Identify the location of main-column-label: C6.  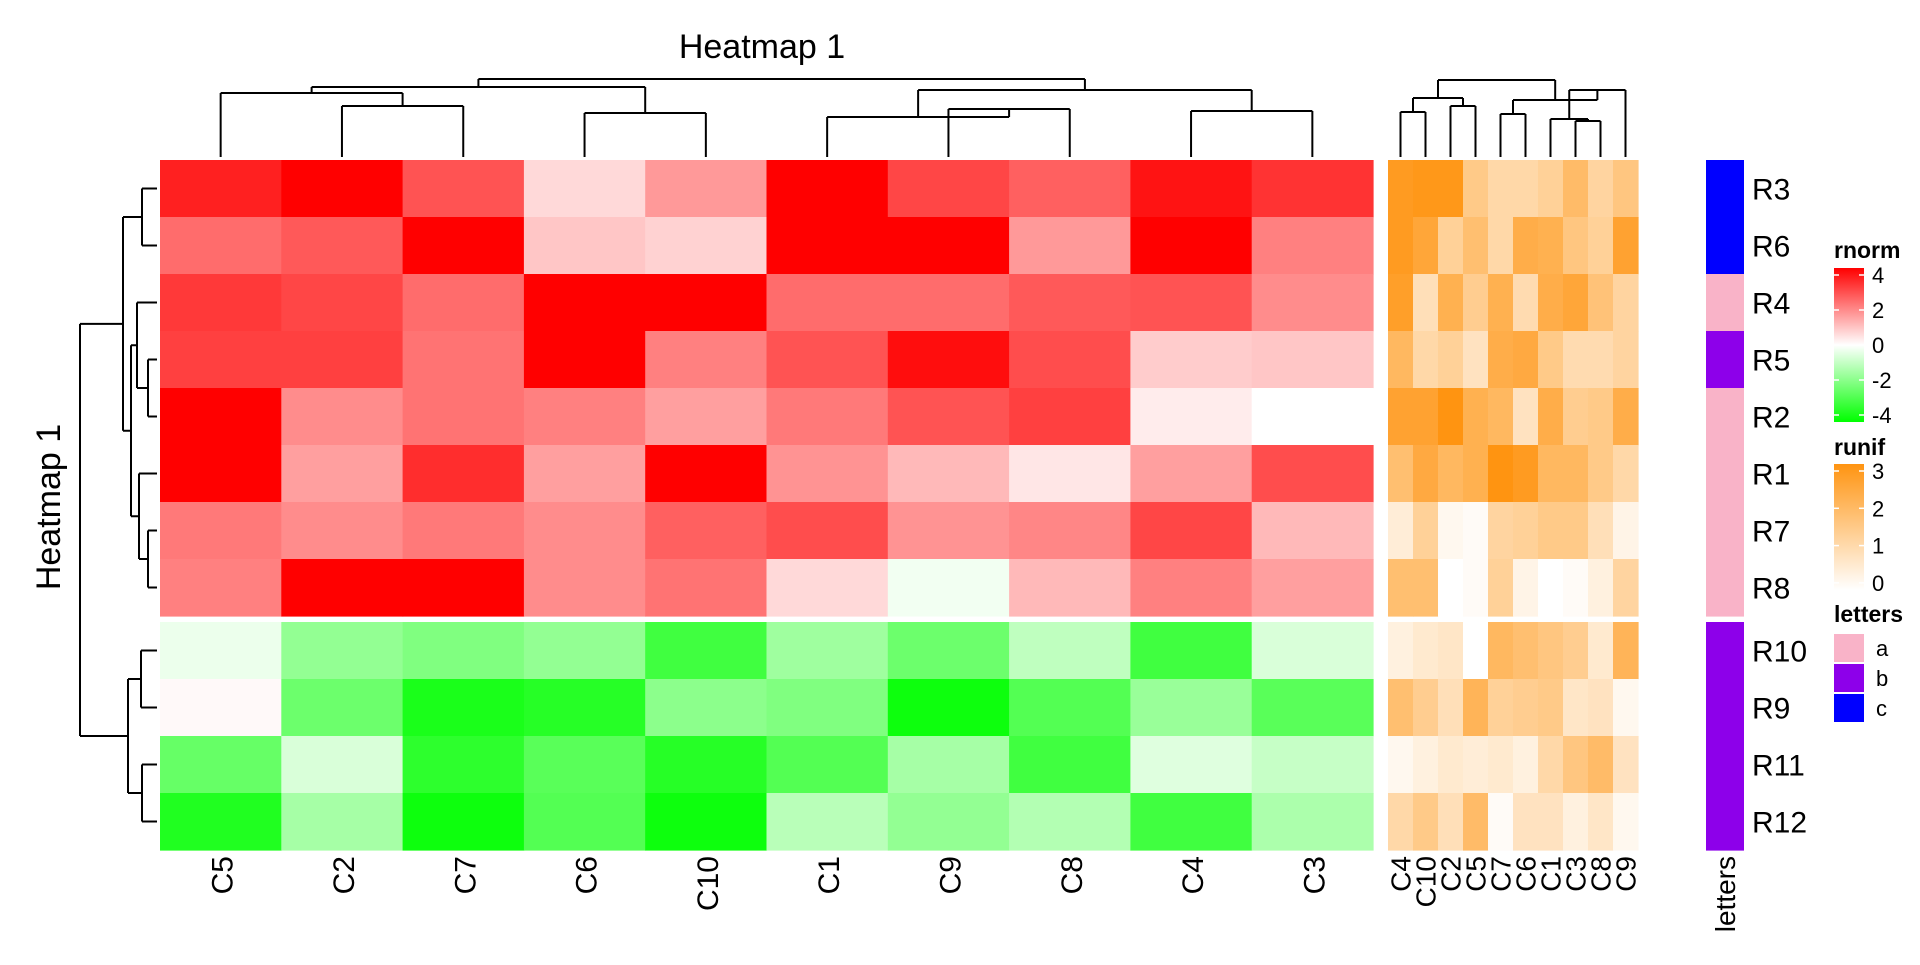
(587, 875).